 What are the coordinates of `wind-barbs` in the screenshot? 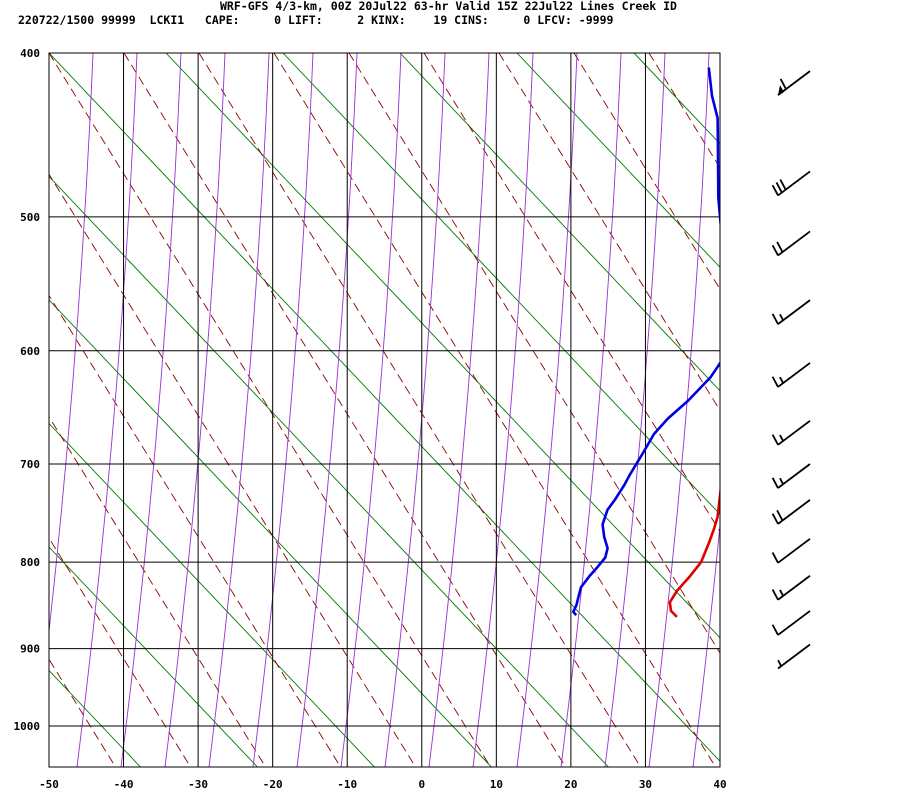 It's located at (791, 370).